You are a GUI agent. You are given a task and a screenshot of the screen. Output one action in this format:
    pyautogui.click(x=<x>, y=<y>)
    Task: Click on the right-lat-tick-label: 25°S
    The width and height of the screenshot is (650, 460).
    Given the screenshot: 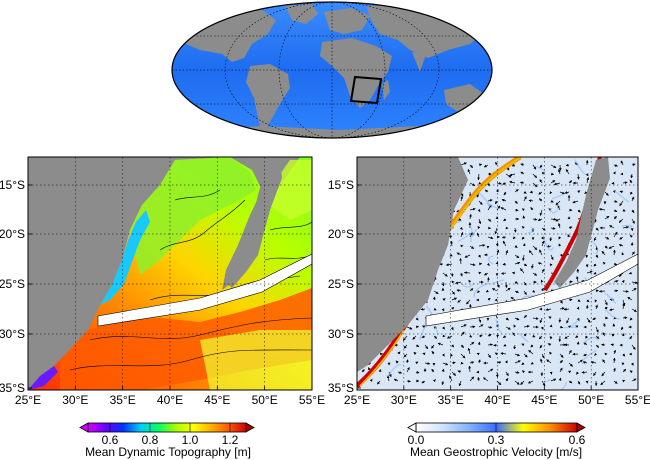 What is the action you would take?
    pyautogui.click(x=341, y=284)
    